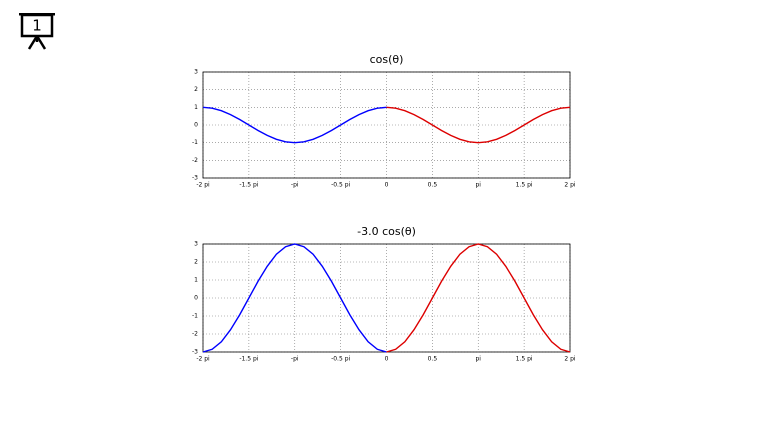 This screenshot has width=758, height=427. What do you see at coordinates (37, 26) in the screenshot?
I see `slide-number: 1` at bounding box center [37, 26].